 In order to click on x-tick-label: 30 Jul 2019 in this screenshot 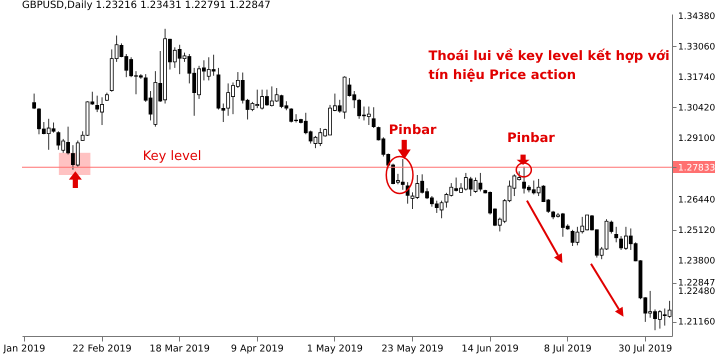, I will do `click(645, 349)`.